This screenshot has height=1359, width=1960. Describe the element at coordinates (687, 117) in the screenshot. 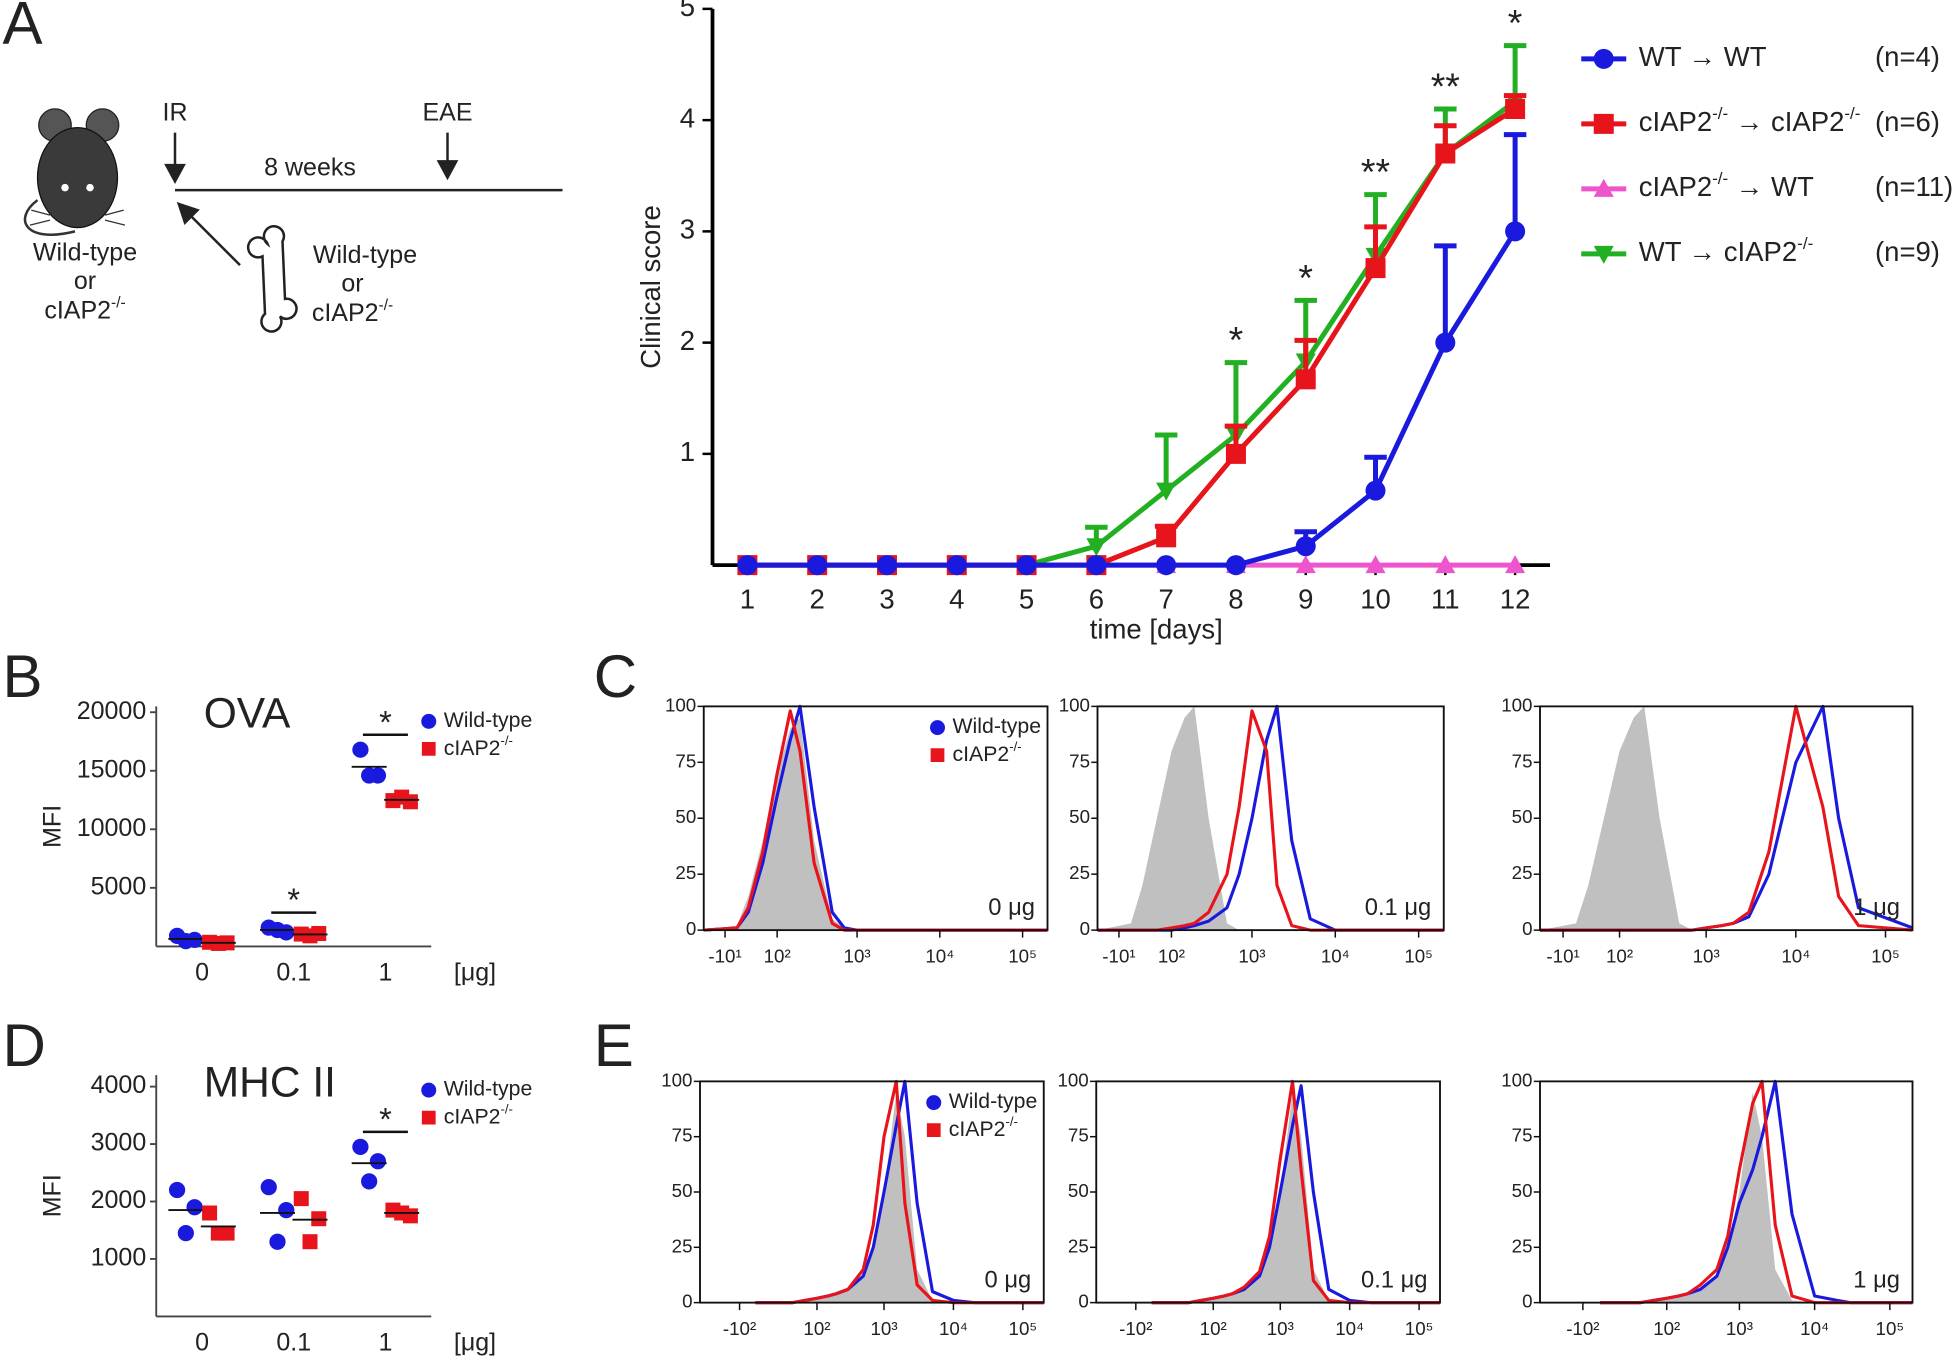

I see `y-tick-label: 4` at that location.